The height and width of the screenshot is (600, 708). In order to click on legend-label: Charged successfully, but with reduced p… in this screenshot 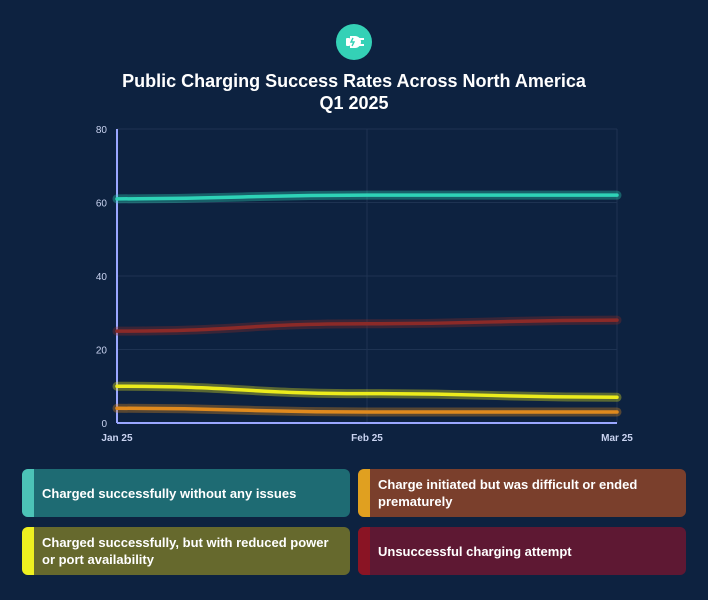, I will do `click(185, 551)`.